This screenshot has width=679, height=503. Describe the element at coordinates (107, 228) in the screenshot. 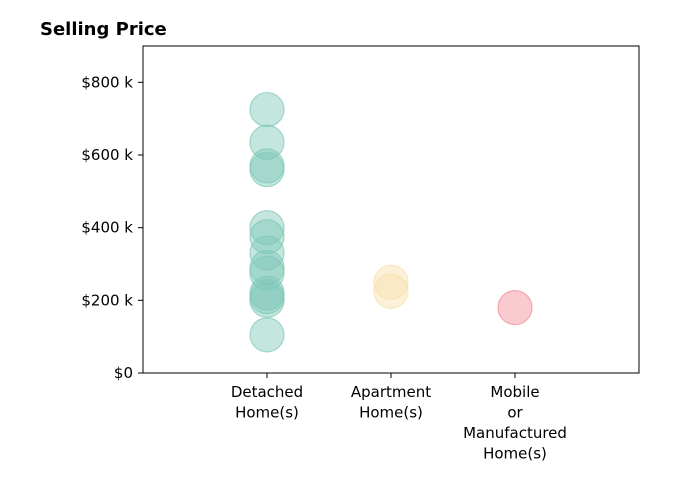

I see `y-tick-label: $400 k` at that location.